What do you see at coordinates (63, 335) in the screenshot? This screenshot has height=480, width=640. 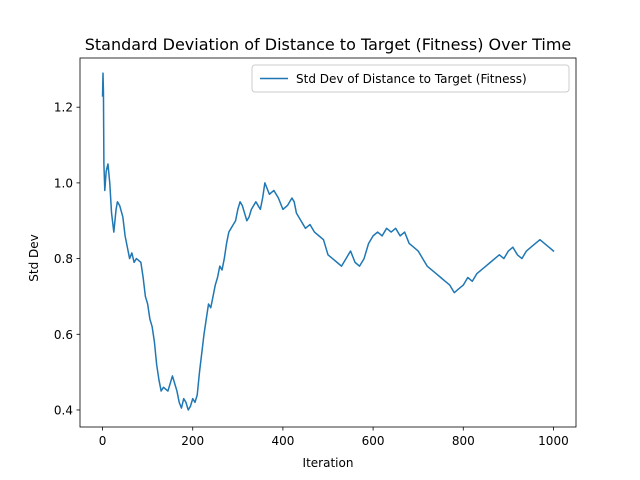 I see `y-tick-label-0.6: 0.6` at bounding box center [63, 335].